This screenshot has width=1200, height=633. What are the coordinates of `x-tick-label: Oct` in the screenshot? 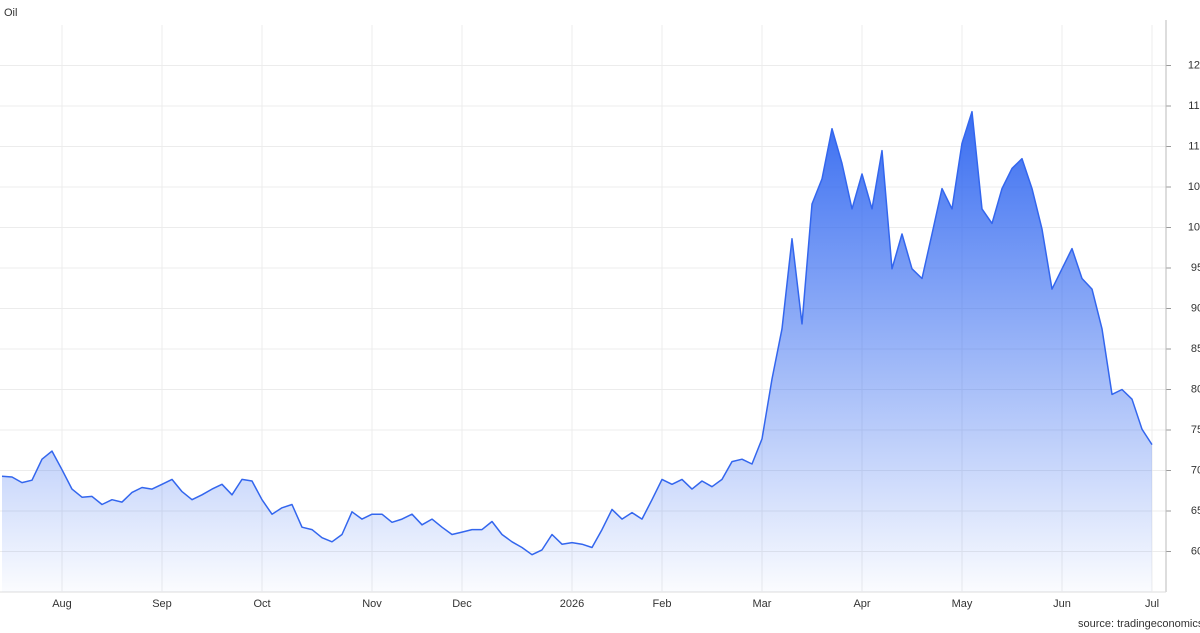 It's located at (261, 604).